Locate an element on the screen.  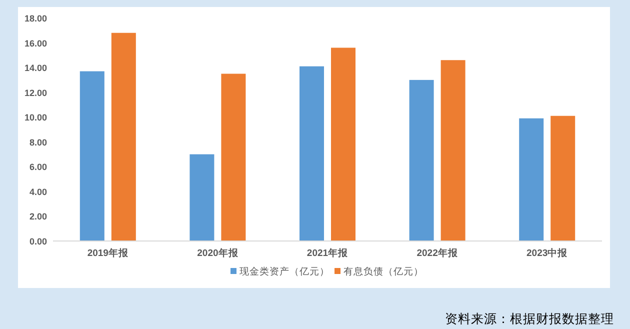
x-tick-label: 2021年报 is located at coordinates (328, 253).